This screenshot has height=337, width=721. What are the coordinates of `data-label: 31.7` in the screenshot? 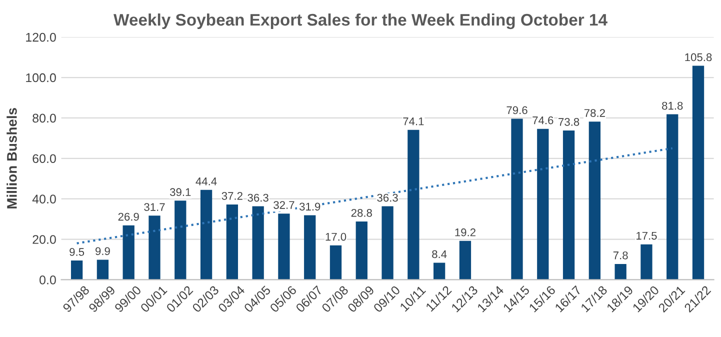 It's located at (154, 207).